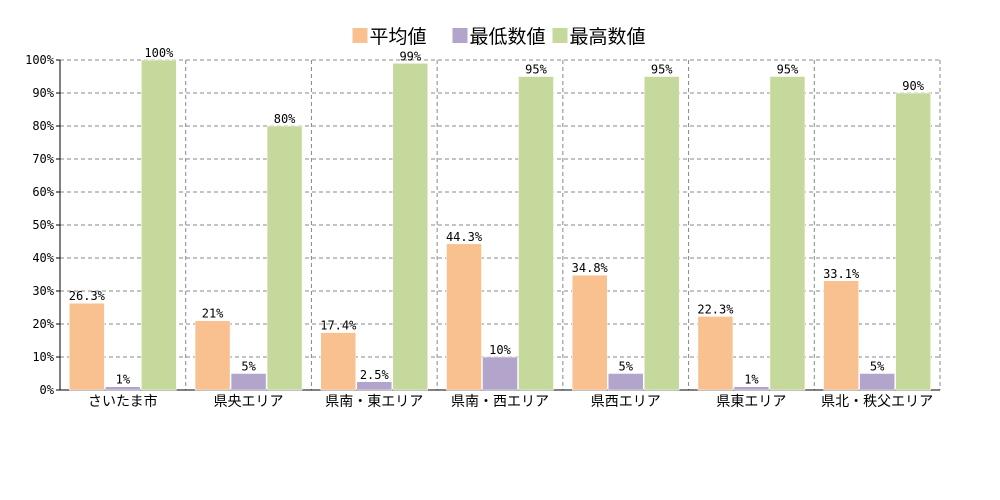 The height and width of the screenshot is (500, 1000). Describe the element at coordinates (213, 314) in the screenshot. I see `data-label: 21%` at that location.